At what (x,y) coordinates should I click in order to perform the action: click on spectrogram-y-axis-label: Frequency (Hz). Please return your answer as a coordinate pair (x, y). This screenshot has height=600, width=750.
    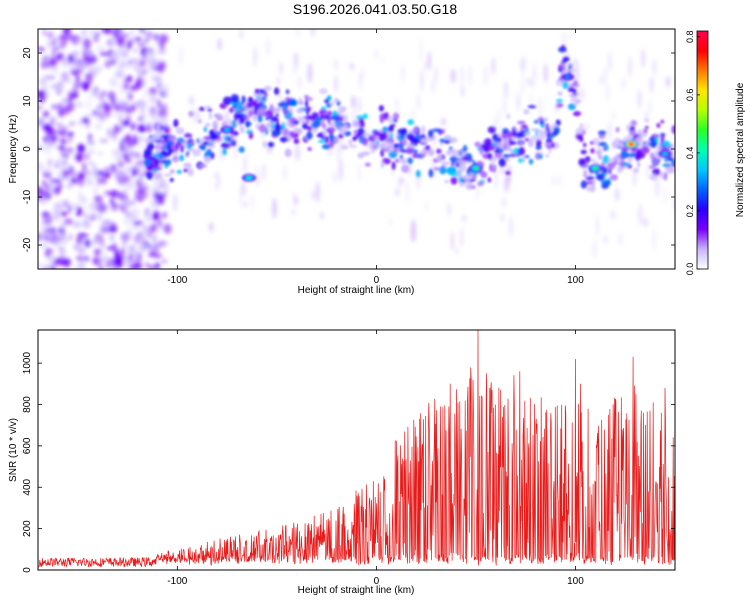
    Looking at the image, I should click on (13, 149).